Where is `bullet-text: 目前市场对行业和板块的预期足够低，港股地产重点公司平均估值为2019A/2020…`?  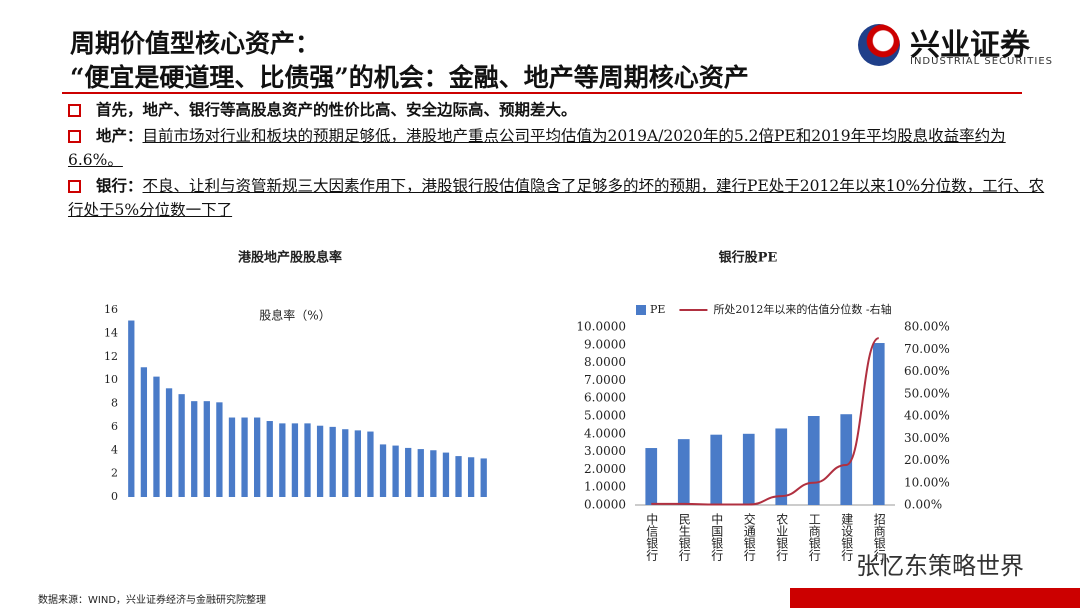 bullet-text: 目前市场对行业和板块的预期足够低，港股地产重点公司平均估值为2019A/2020… is located at coordinates (537, 148).